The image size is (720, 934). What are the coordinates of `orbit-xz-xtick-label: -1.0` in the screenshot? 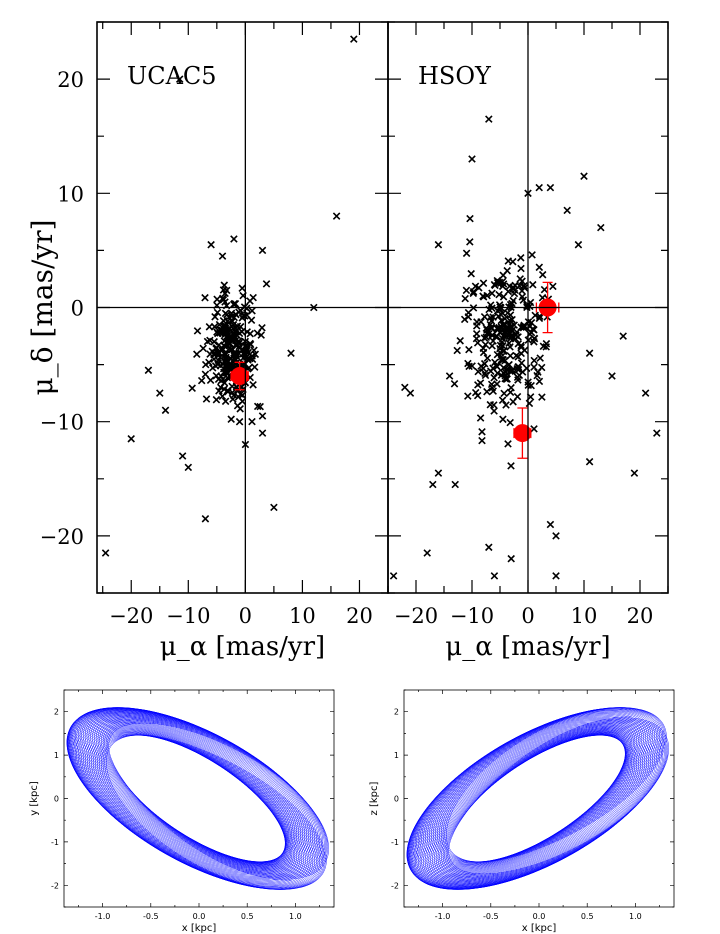 It's located at (443, 916).